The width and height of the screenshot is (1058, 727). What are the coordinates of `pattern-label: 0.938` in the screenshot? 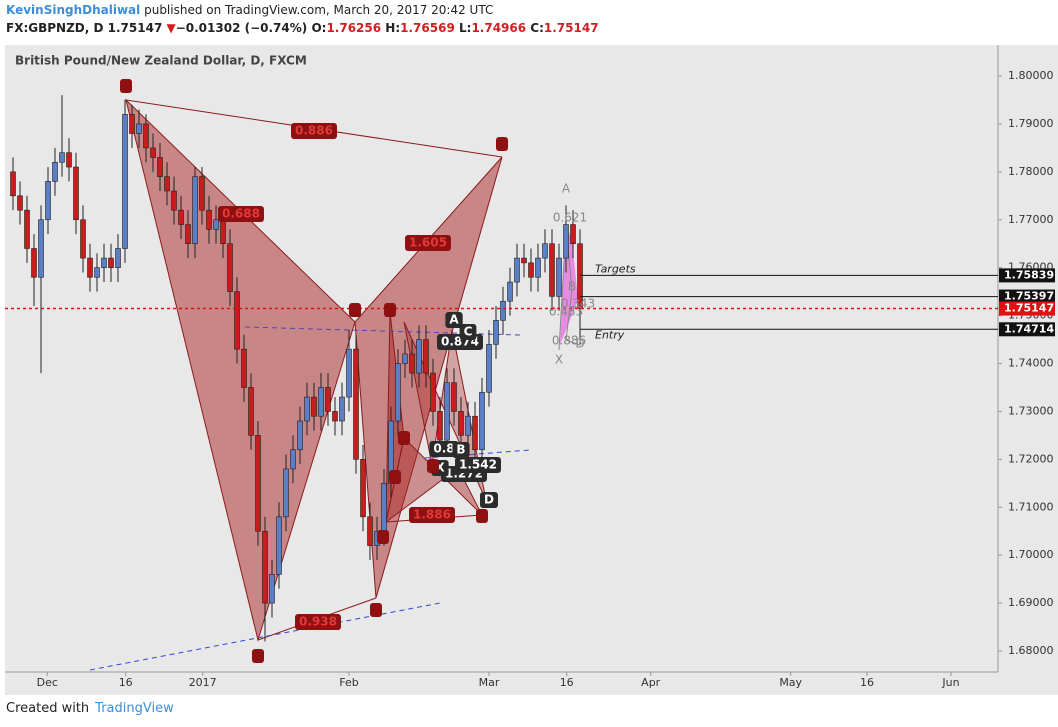 It's located at (318, 622).